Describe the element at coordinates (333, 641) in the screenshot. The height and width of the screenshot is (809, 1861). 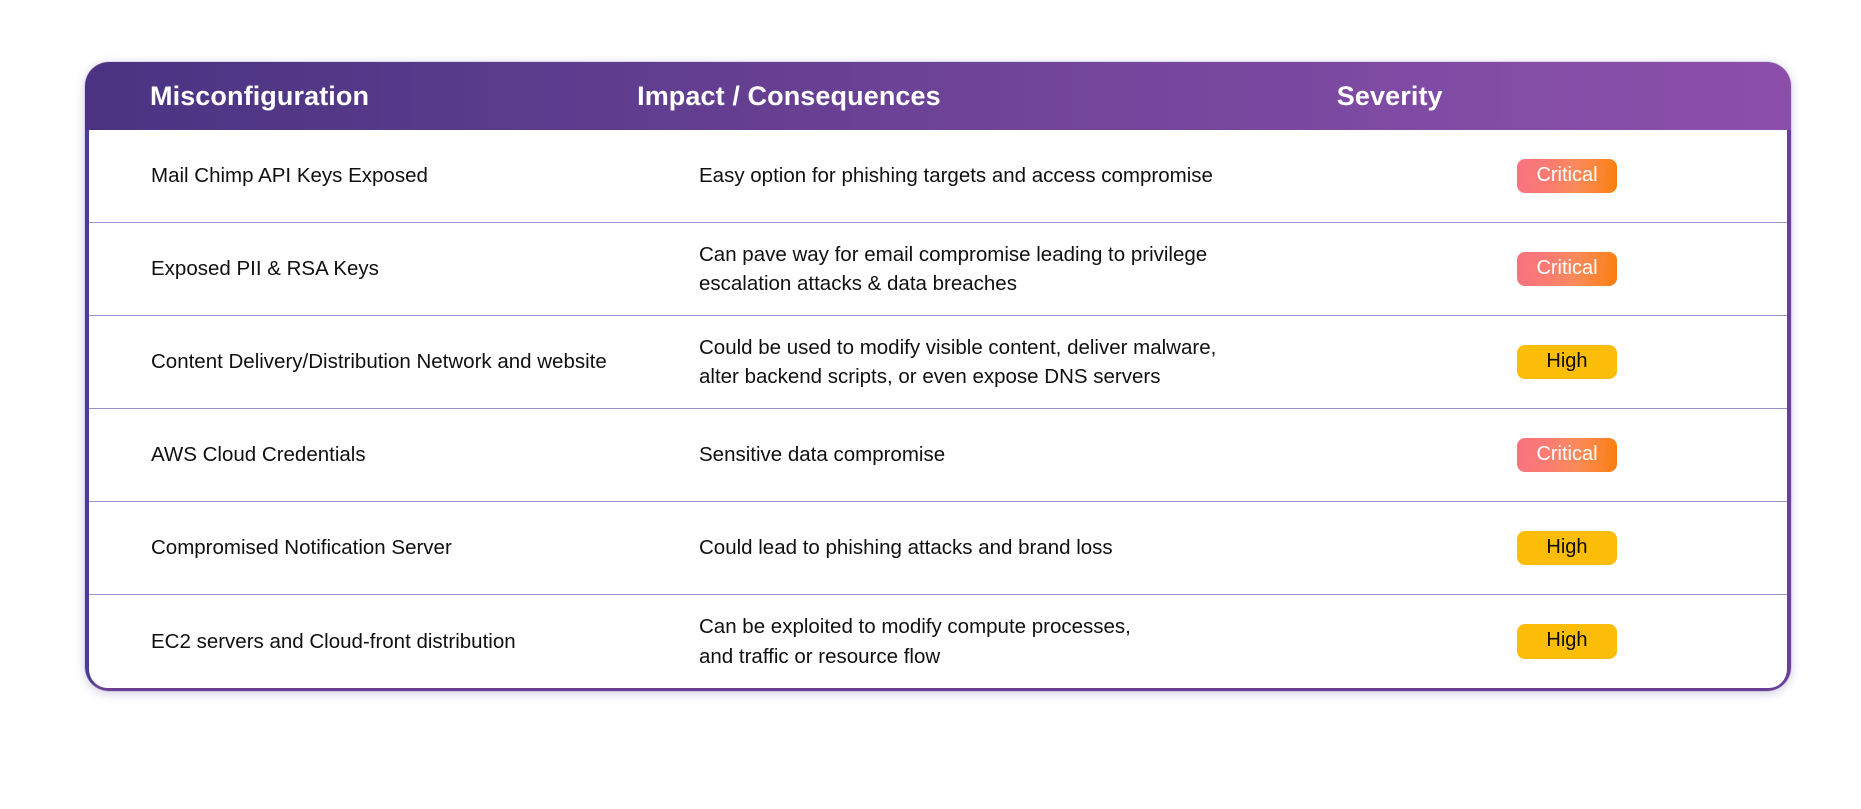
I see `cell-misconfiguration: EC2 servers and Cloud-front distribution` at that location.